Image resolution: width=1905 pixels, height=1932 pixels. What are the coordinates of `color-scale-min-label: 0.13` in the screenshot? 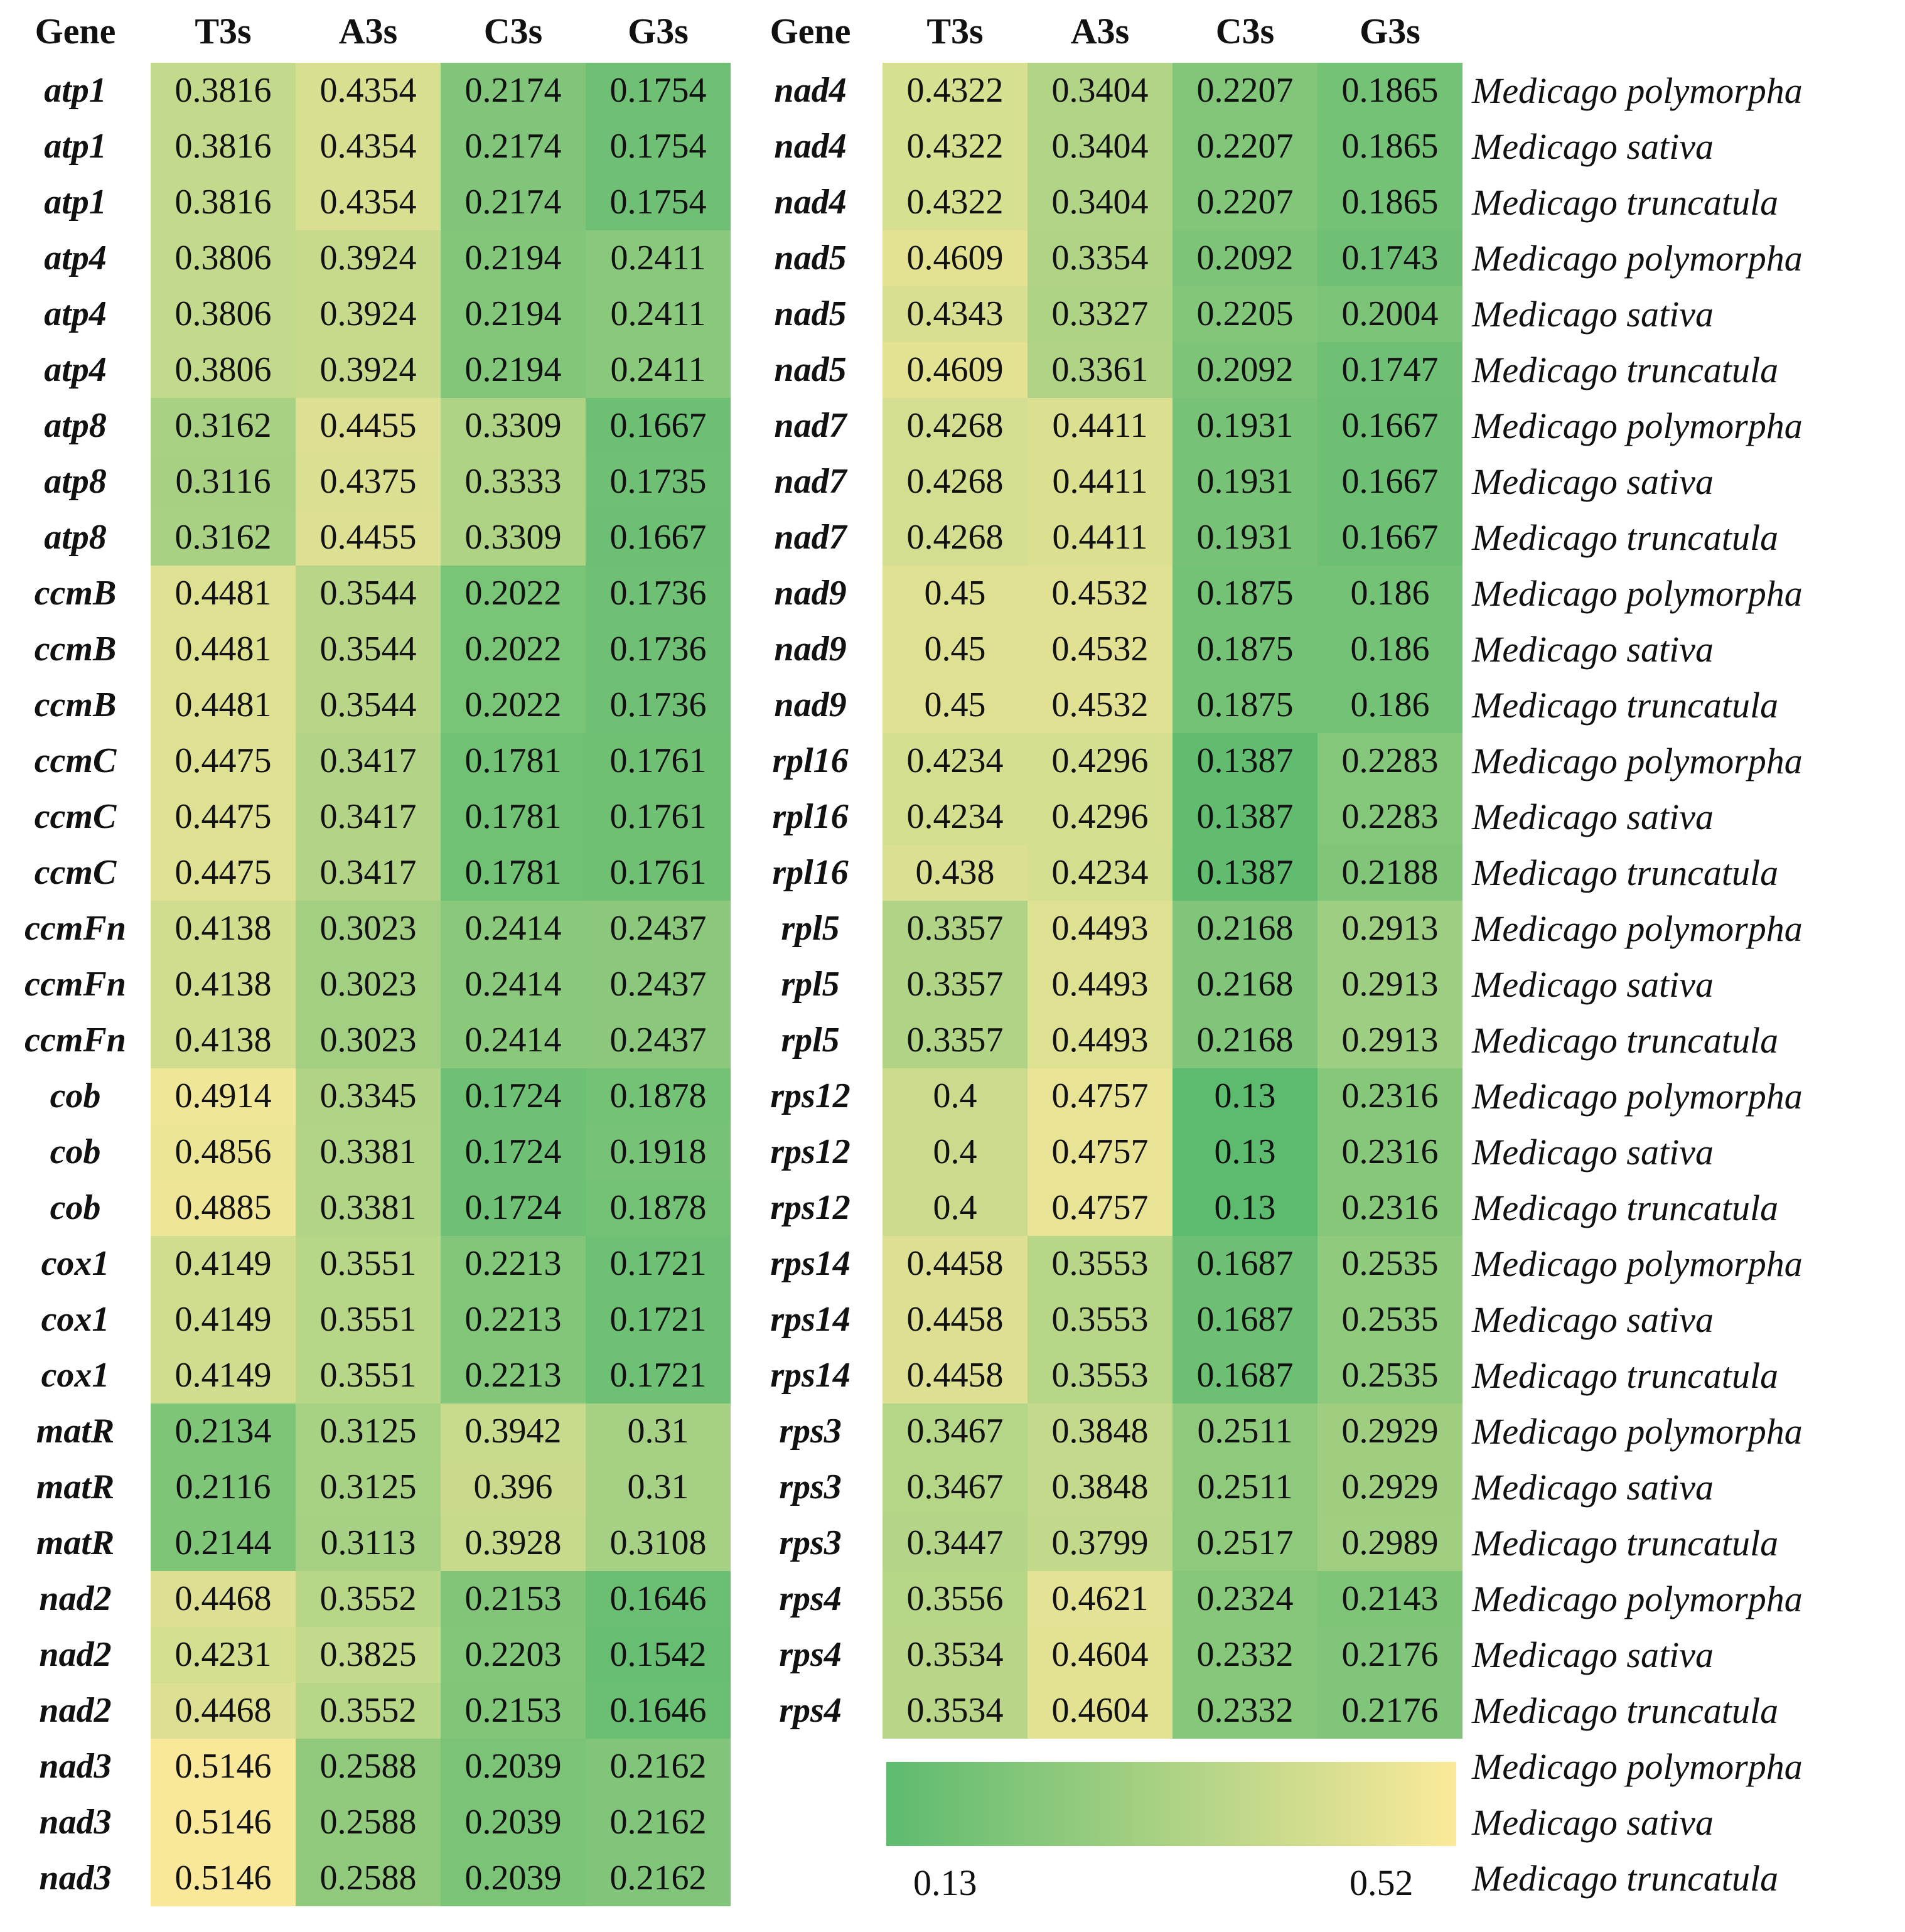 It's located at (945, 1882).